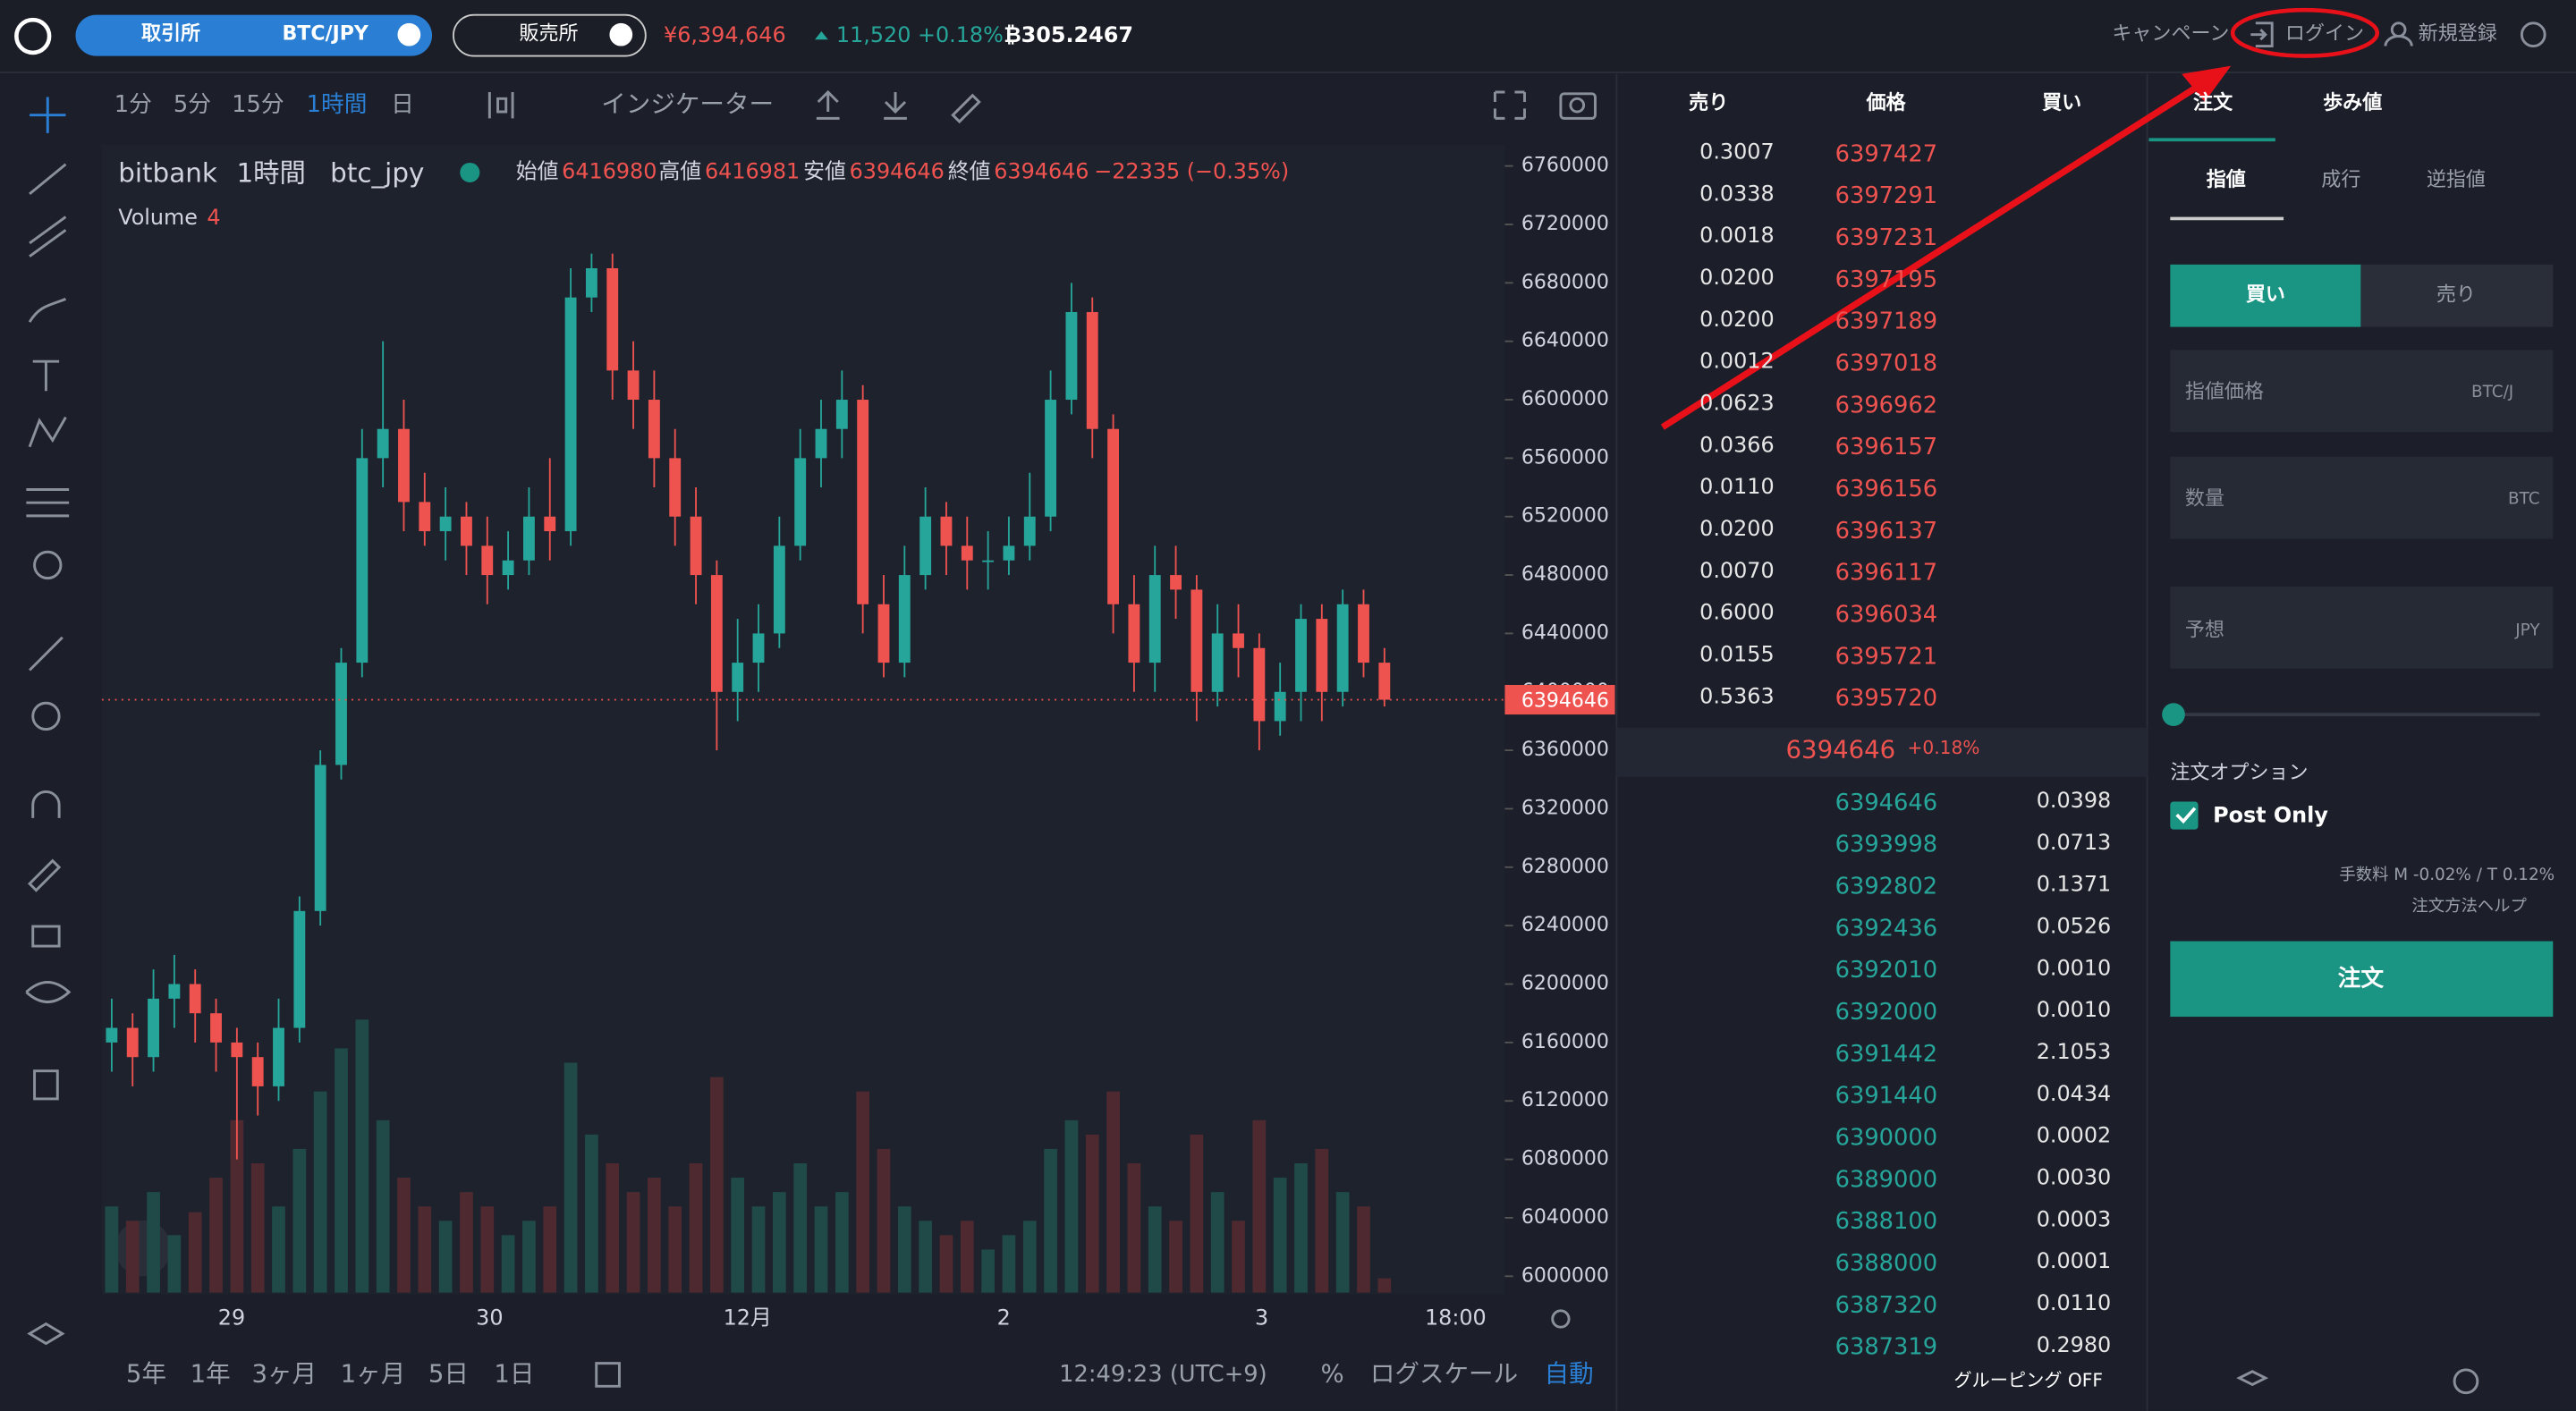 This screenshot has height=1411, width=2576. What do you see at coordinates (2184, 816) in the screenshot?
I see `checkbox` at bounding box center [2184, 816].